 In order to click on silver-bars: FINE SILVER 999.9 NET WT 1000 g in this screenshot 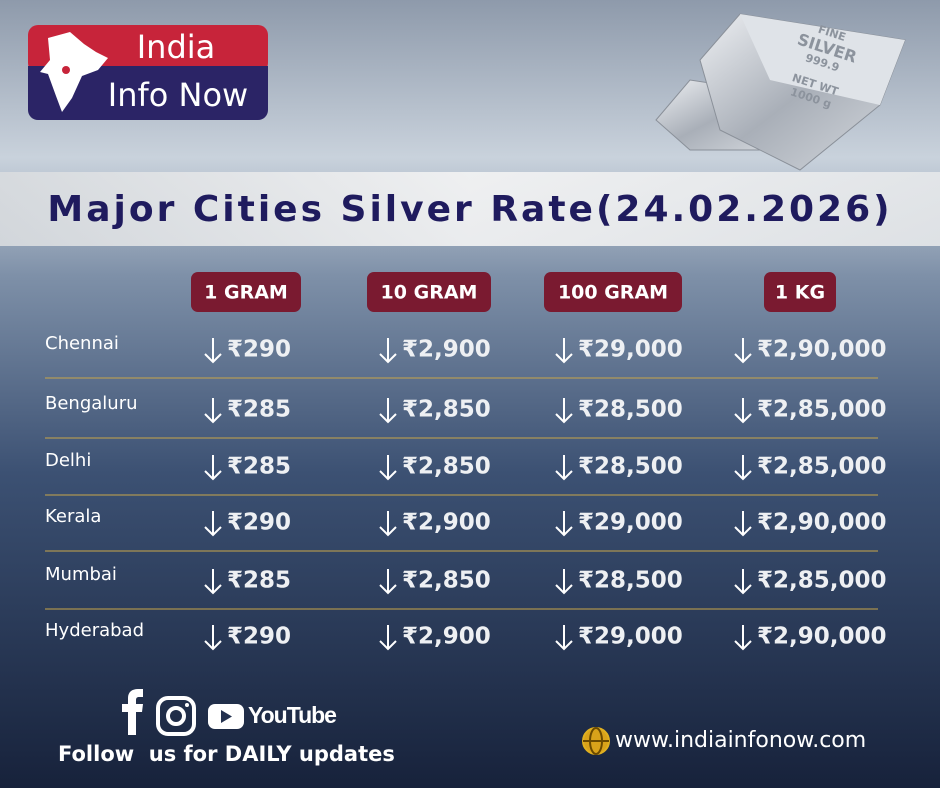, I will do `click(780, 92)`.